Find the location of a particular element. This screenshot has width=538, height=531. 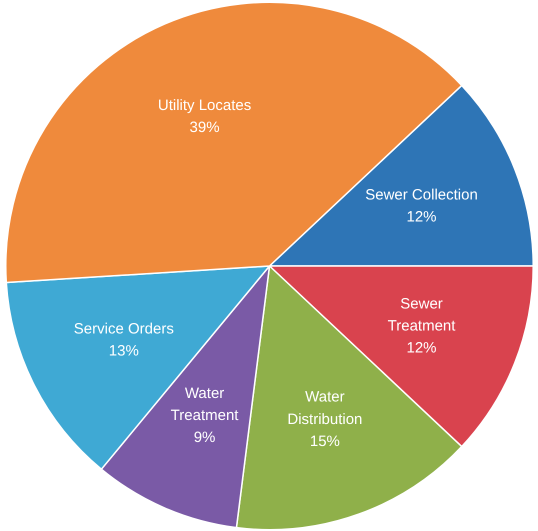

data-label: 13% is located at coordinates (123, 351).